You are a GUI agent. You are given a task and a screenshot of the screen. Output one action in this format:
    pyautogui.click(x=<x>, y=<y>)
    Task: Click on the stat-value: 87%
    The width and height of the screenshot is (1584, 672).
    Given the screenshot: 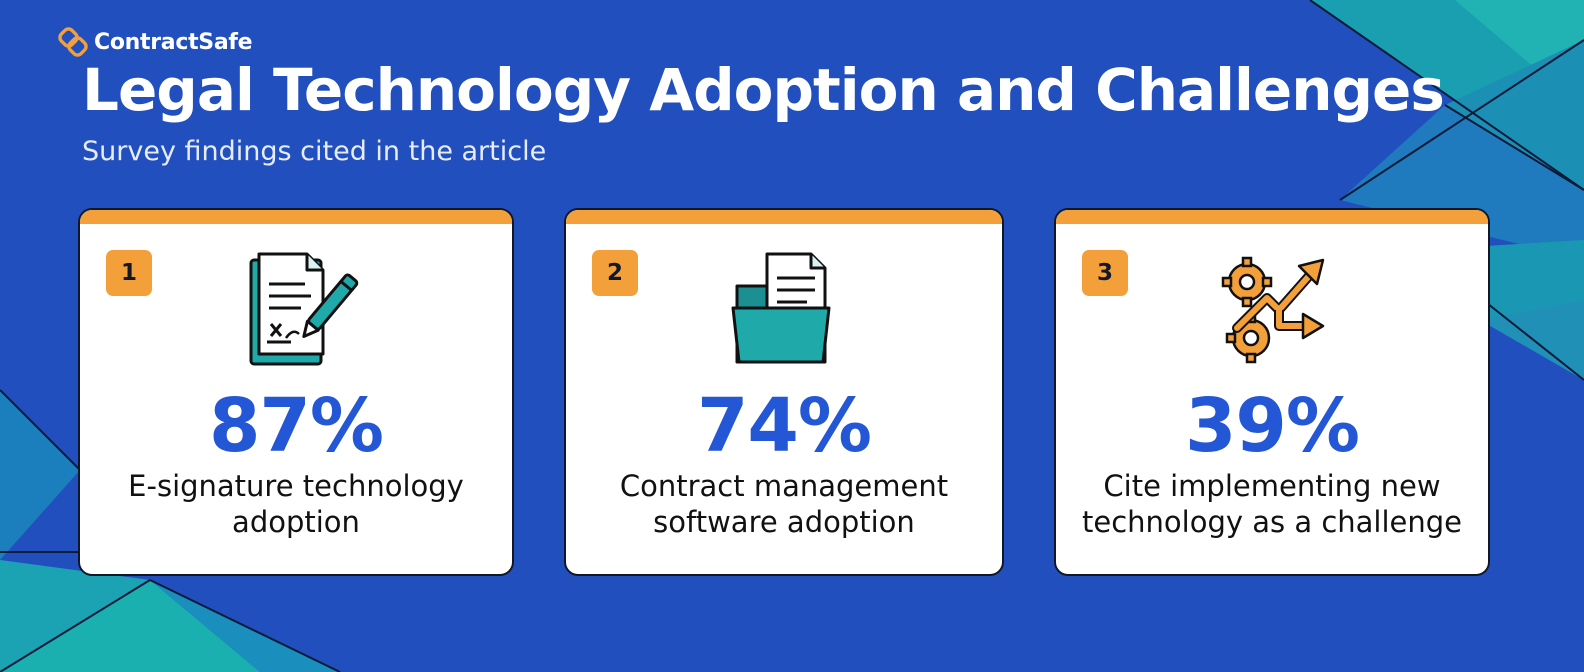 What is the action you would take?
    pyautogui.click(x=296, y=426)
    